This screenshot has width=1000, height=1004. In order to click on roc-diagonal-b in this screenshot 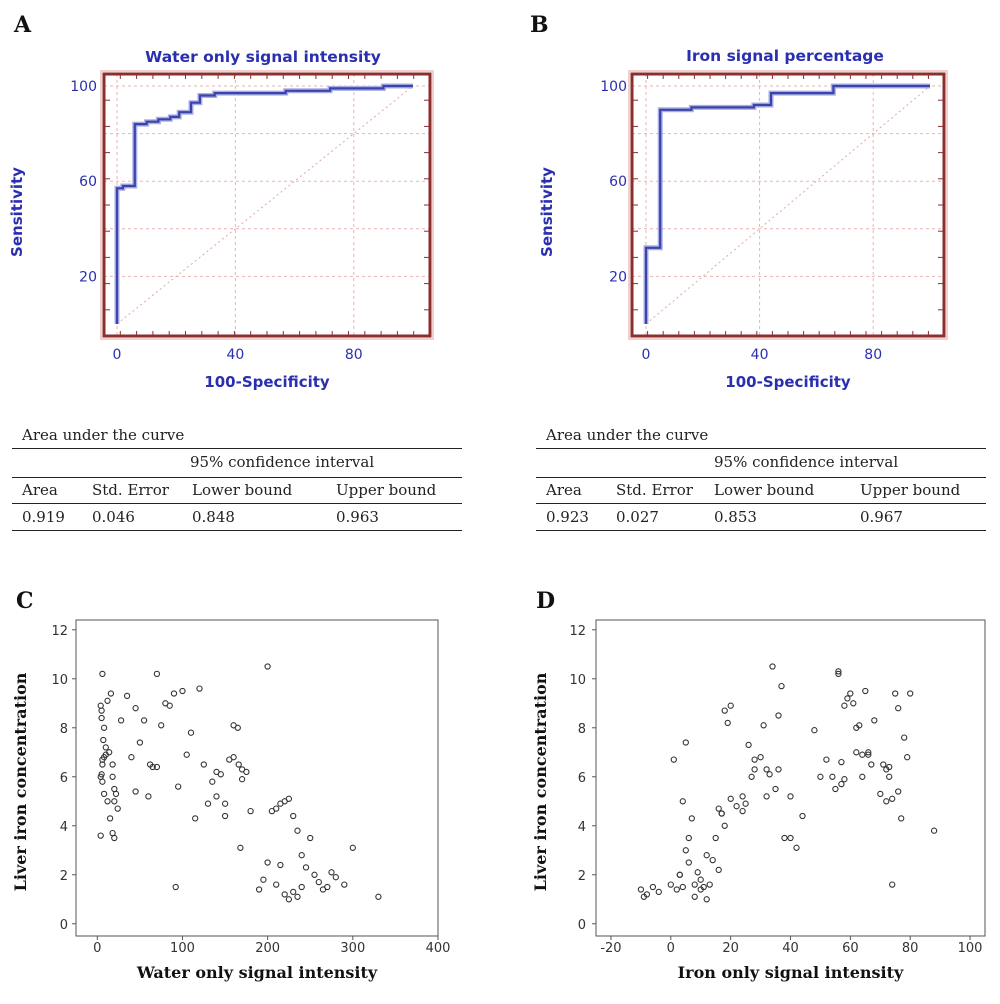, I will do `click(788, 205)`.